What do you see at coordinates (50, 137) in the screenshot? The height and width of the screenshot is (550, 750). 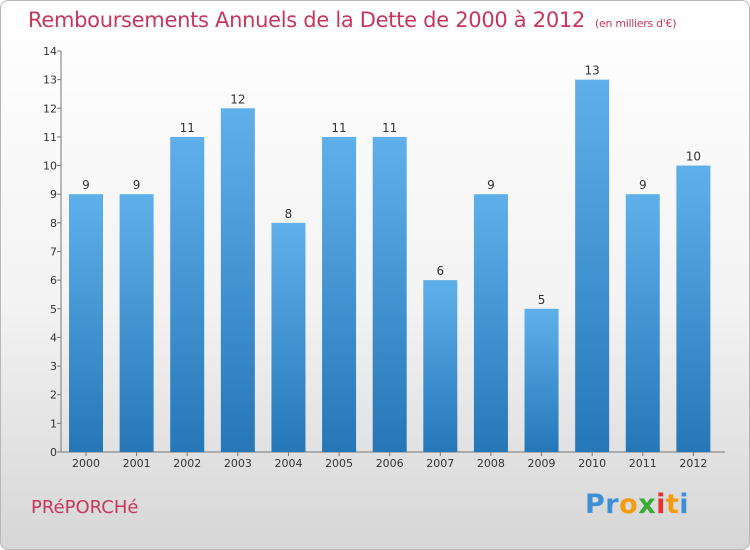 I see `y-tick-label: 11` at bounding box center [50, 137].